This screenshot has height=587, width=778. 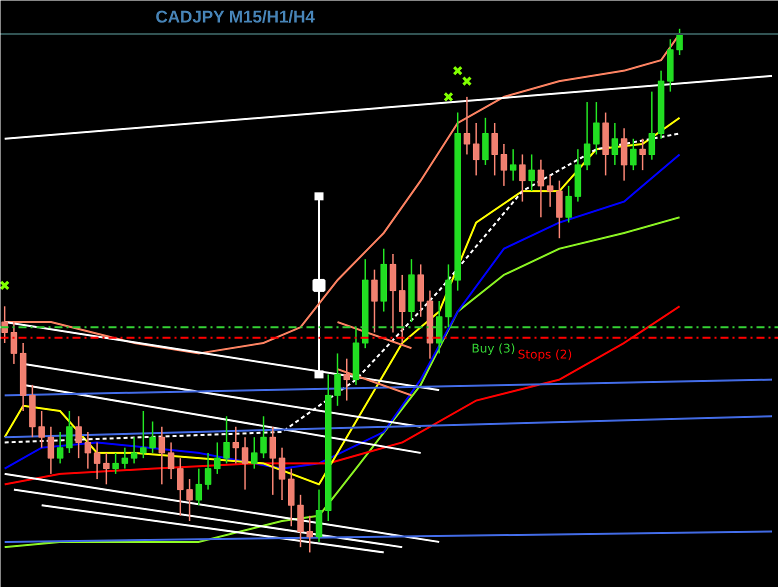 I want to click on ref-line-label: Buy (3), so click(x=494, y=348).